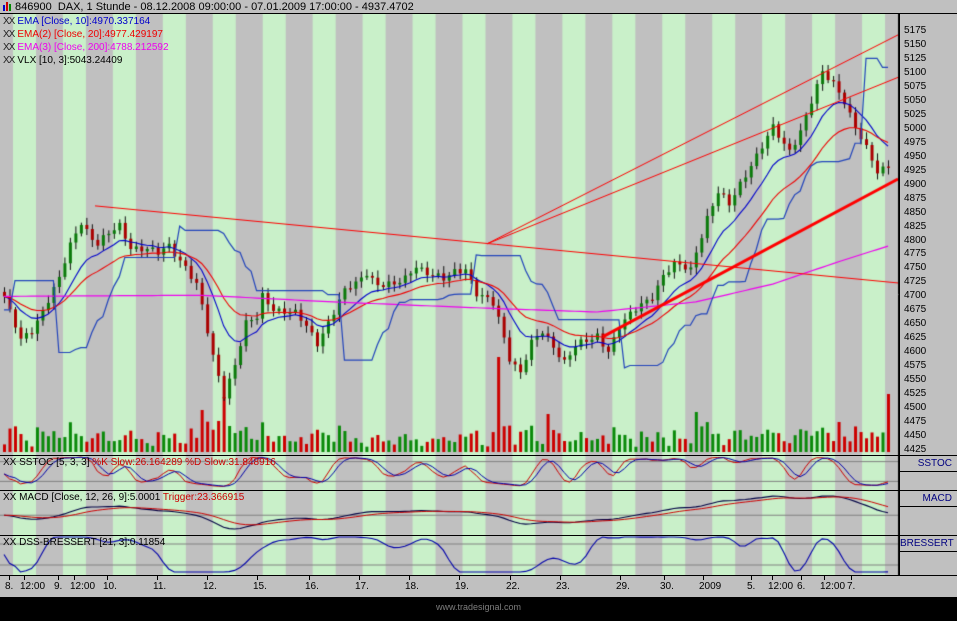 The image size is (957, 621). I want to click on price-tick-label: 5075, so click(915, 86).